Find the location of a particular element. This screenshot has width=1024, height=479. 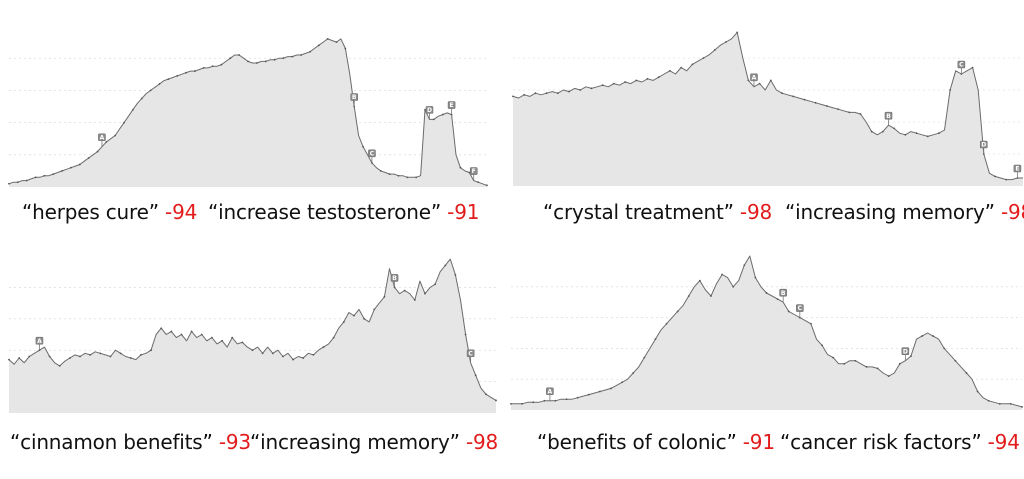

marker-label: E is located at coordinates (1017, 169).